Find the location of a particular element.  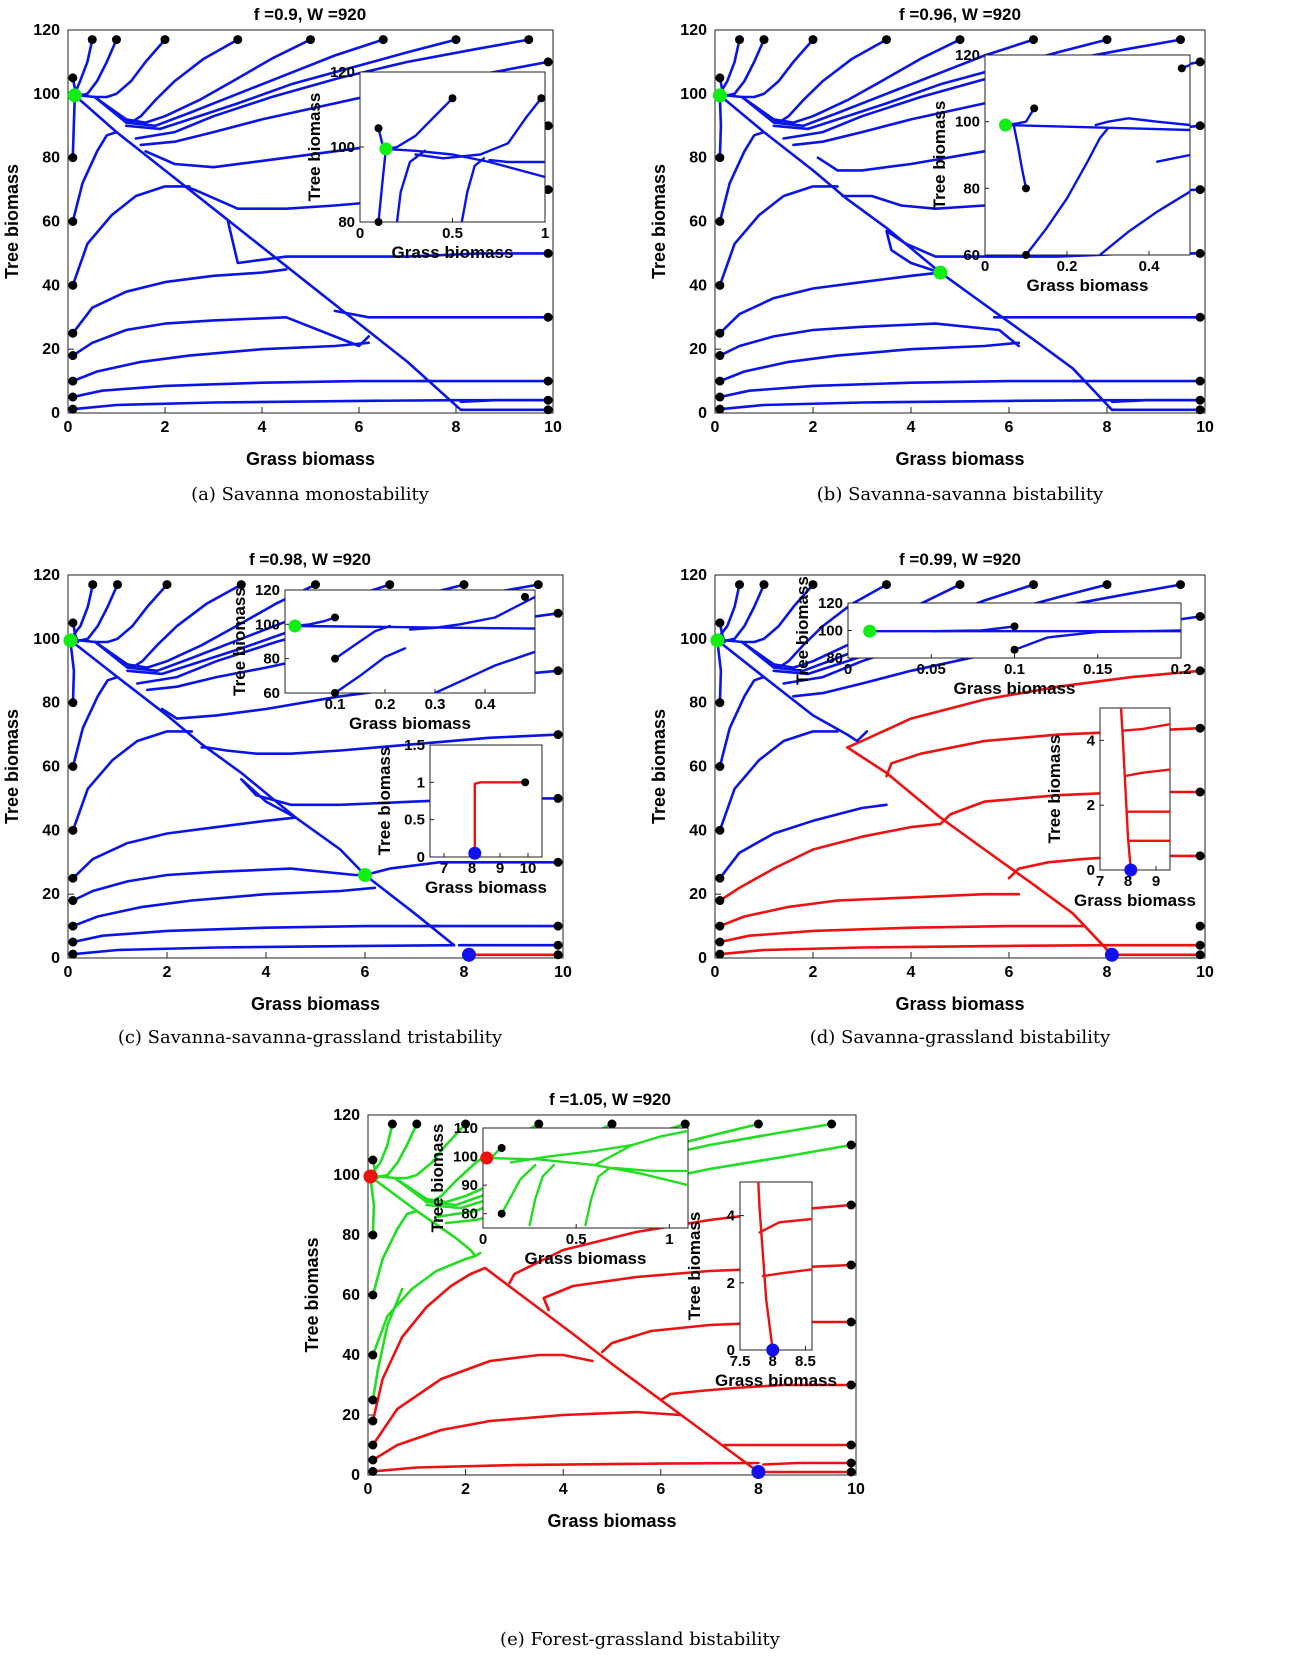

y-tick-label: 4 is located at coordinates (731, 1216).